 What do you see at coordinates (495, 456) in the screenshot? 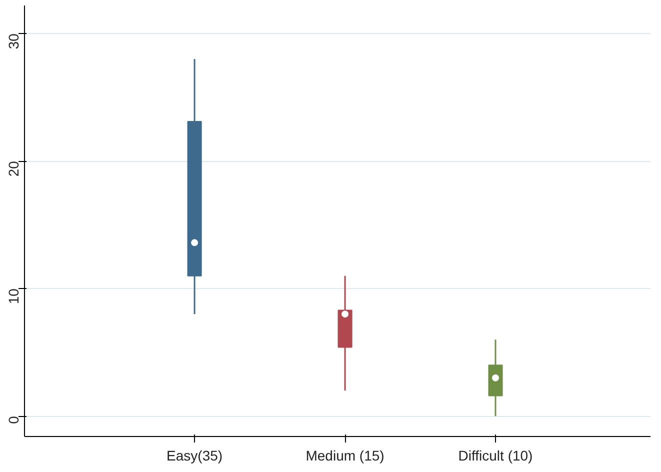
I see `x-tick-label: Difficult (10)` at bounding box center [495, 456].